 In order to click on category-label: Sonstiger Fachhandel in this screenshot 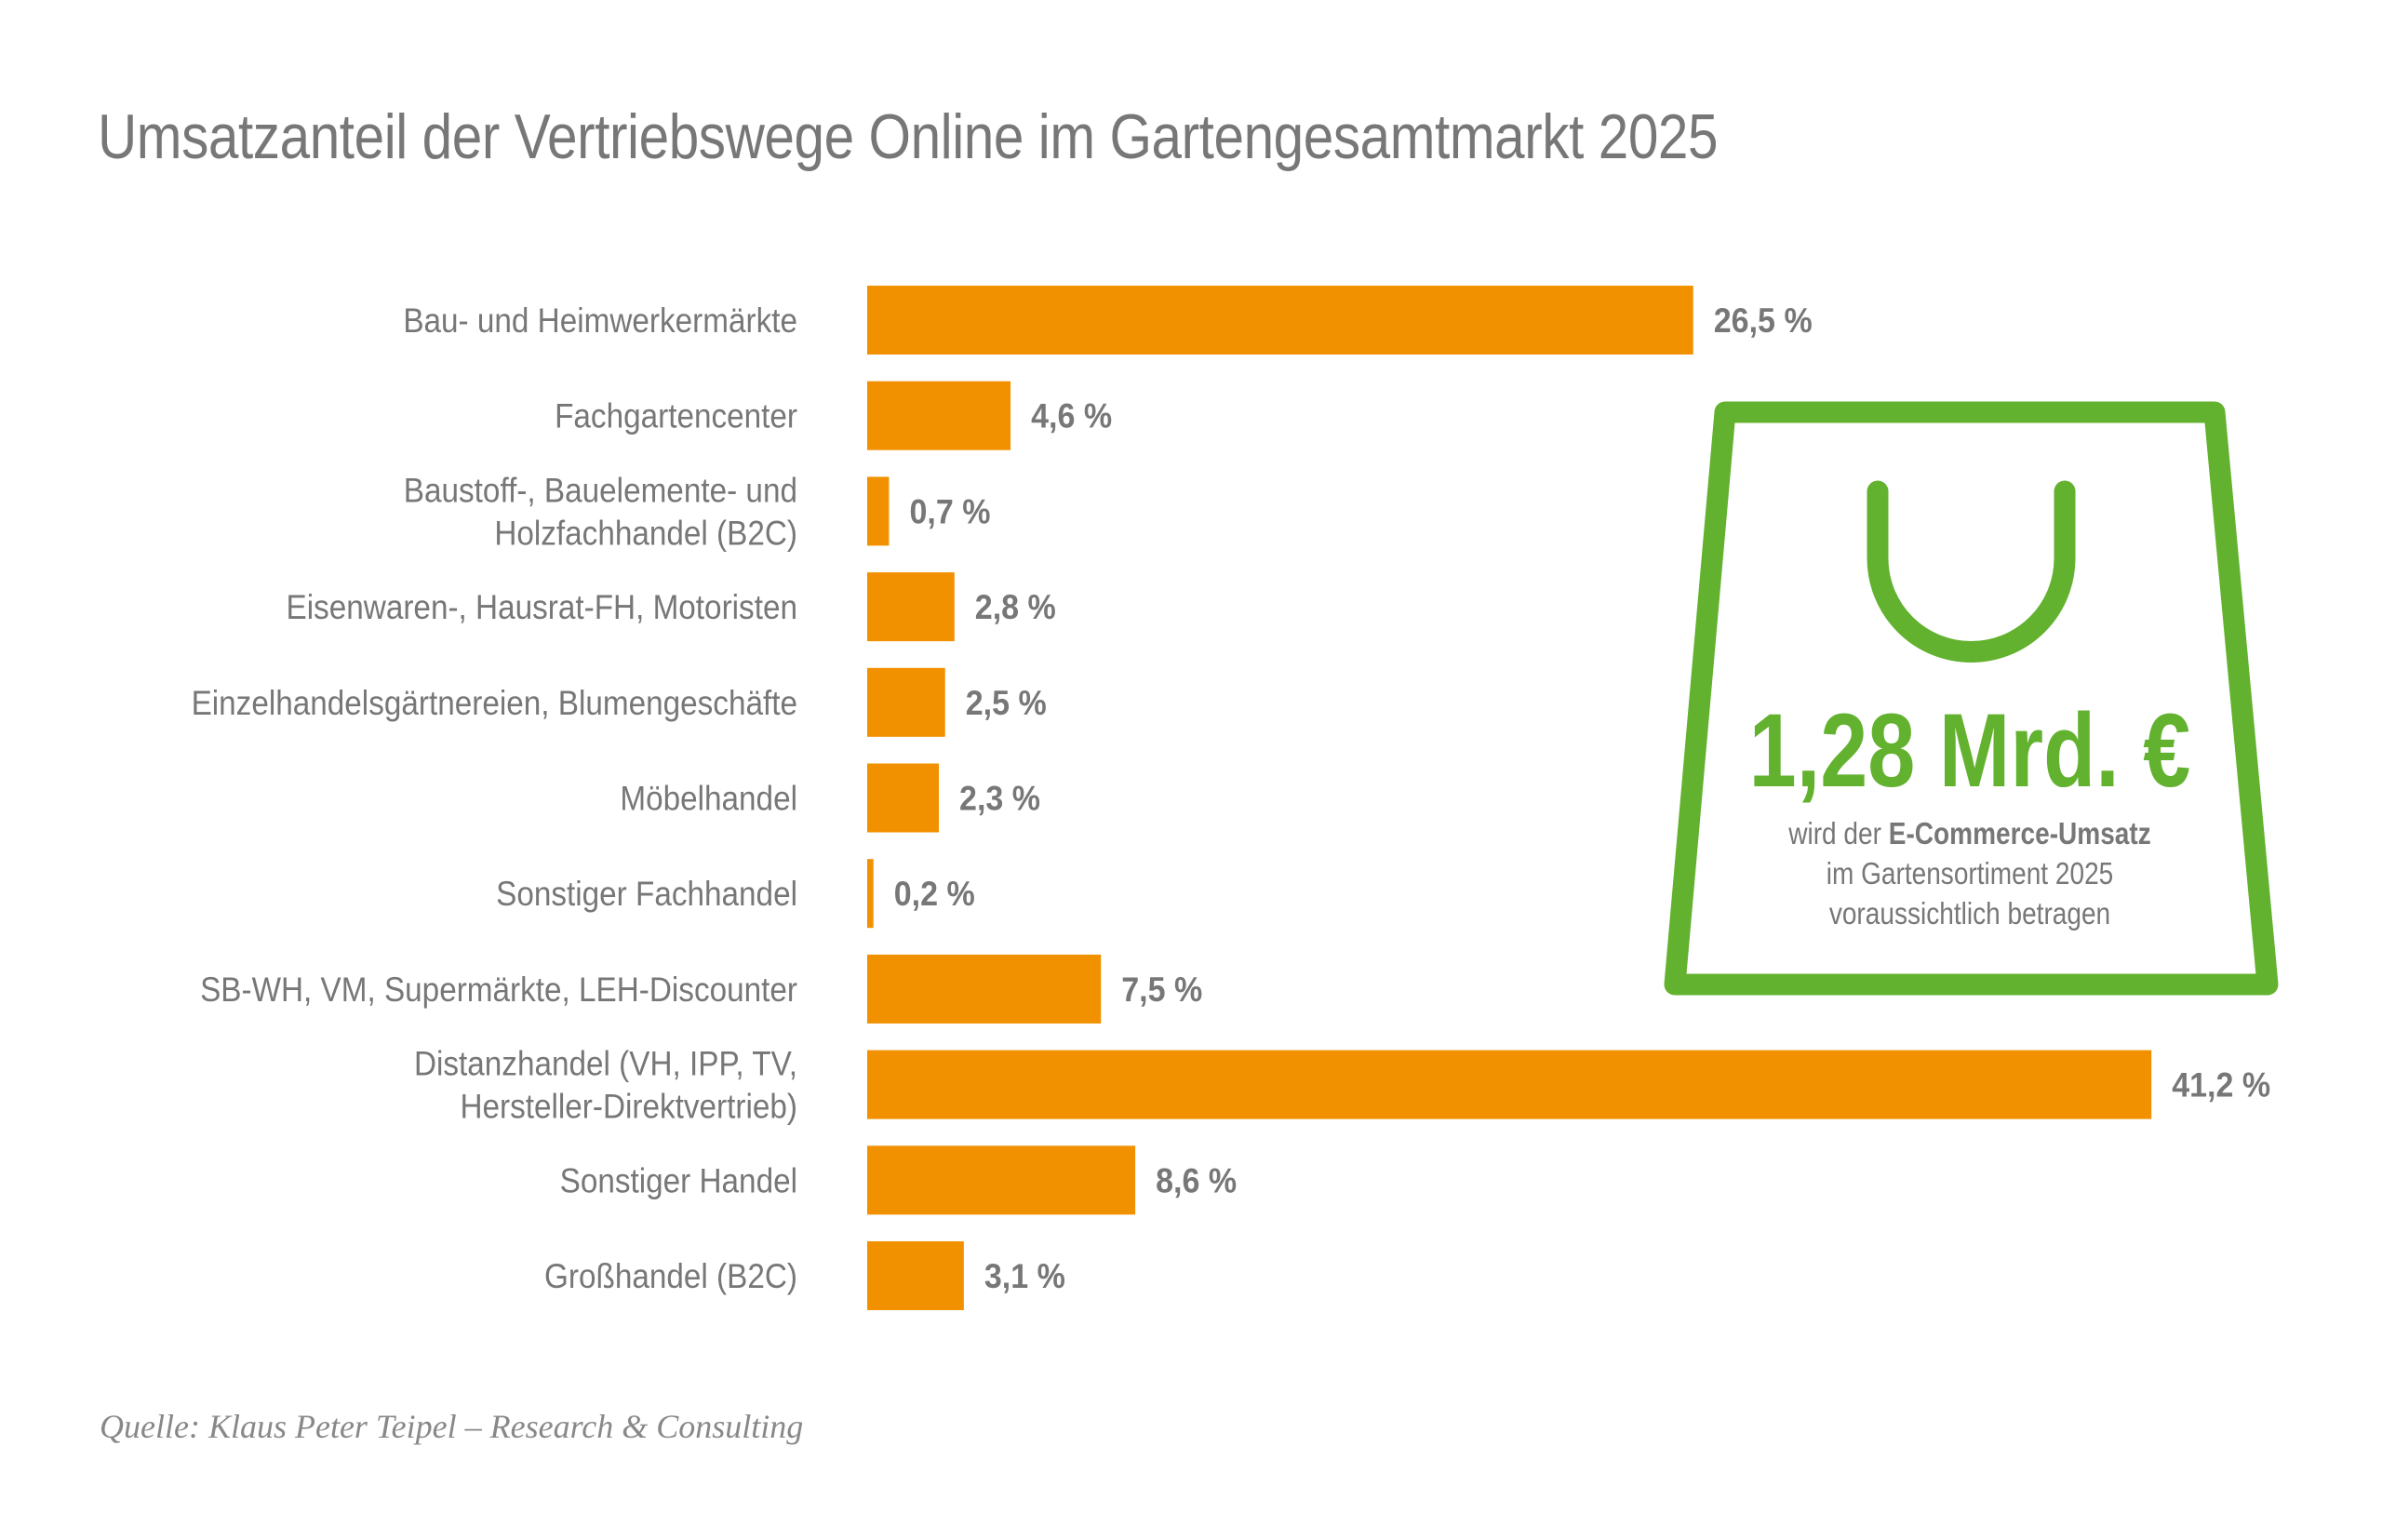, I will do `click(646, 895)`.